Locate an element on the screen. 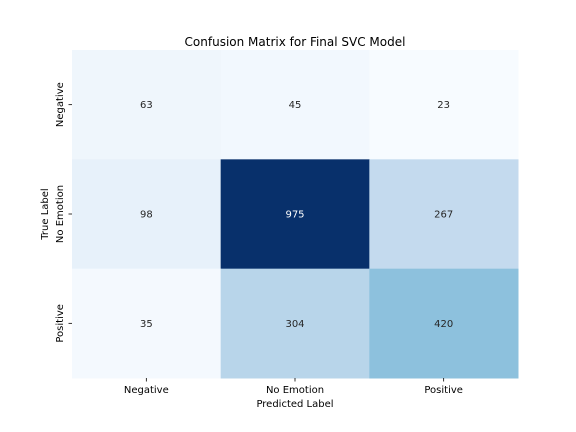 This screenshot has height=432, width=576. heatmap-cell-r1-c0 is located at coordinates (147, 214).